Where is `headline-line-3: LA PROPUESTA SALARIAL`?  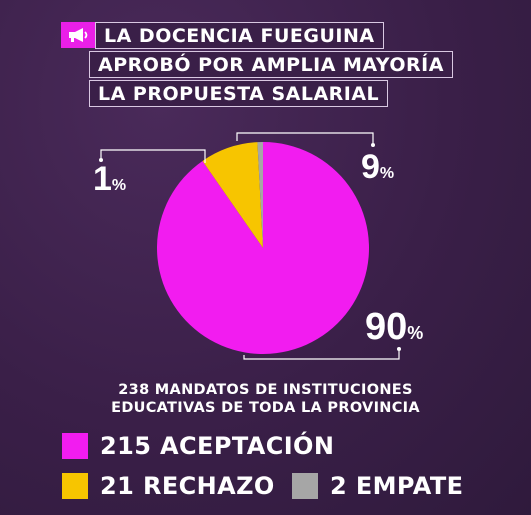
headline-line-3: LA PROPUESTA SALARIAL is located at coordinates (239, 93).